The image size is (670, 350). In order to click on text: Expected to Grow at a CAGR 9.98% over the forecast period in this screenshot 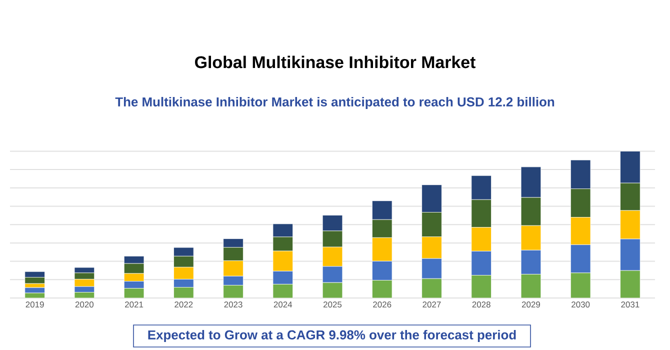, I will do `click(332, 336)`.